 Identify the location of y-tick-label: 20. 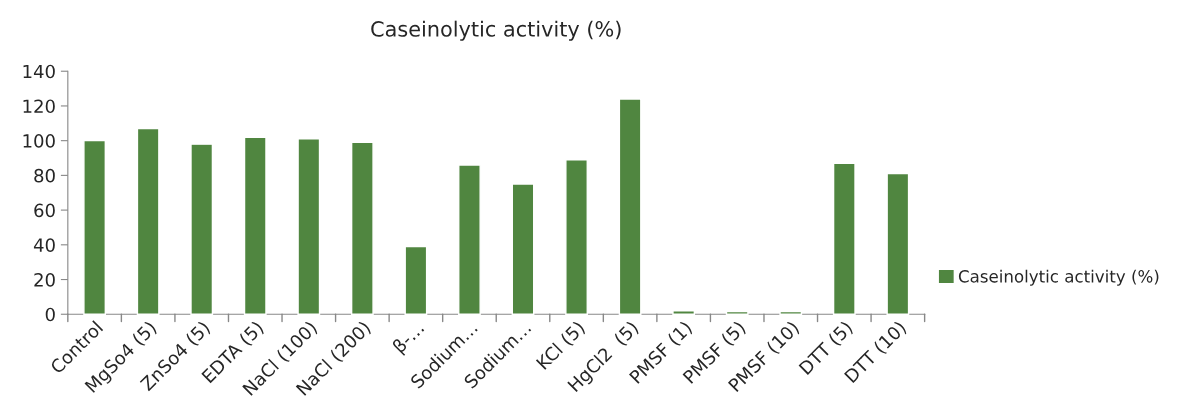
(44, 279).